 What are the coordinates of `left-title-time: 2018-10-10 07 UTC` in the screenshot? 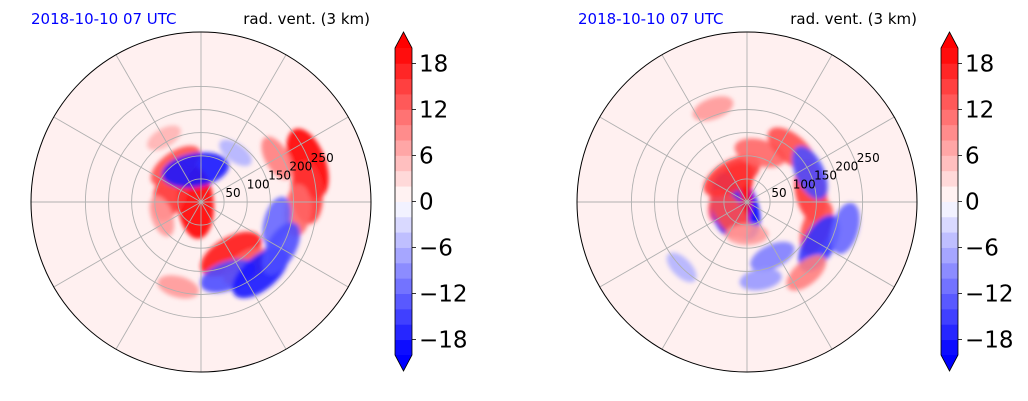 It's located at (104, 19).